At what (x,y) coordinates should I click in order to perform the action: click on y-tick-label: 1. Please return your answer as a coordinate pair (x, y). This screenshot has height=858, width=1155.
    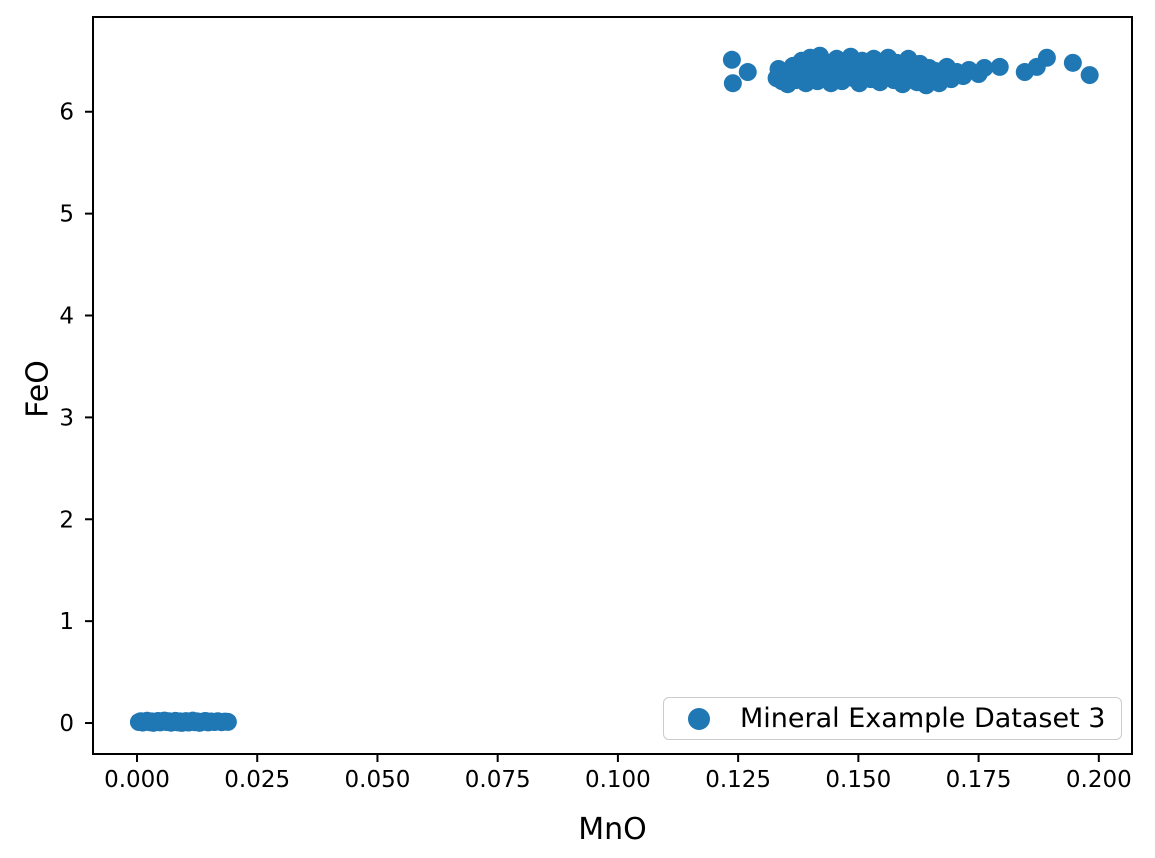
    Looking at the image, I should click on (66, 622).